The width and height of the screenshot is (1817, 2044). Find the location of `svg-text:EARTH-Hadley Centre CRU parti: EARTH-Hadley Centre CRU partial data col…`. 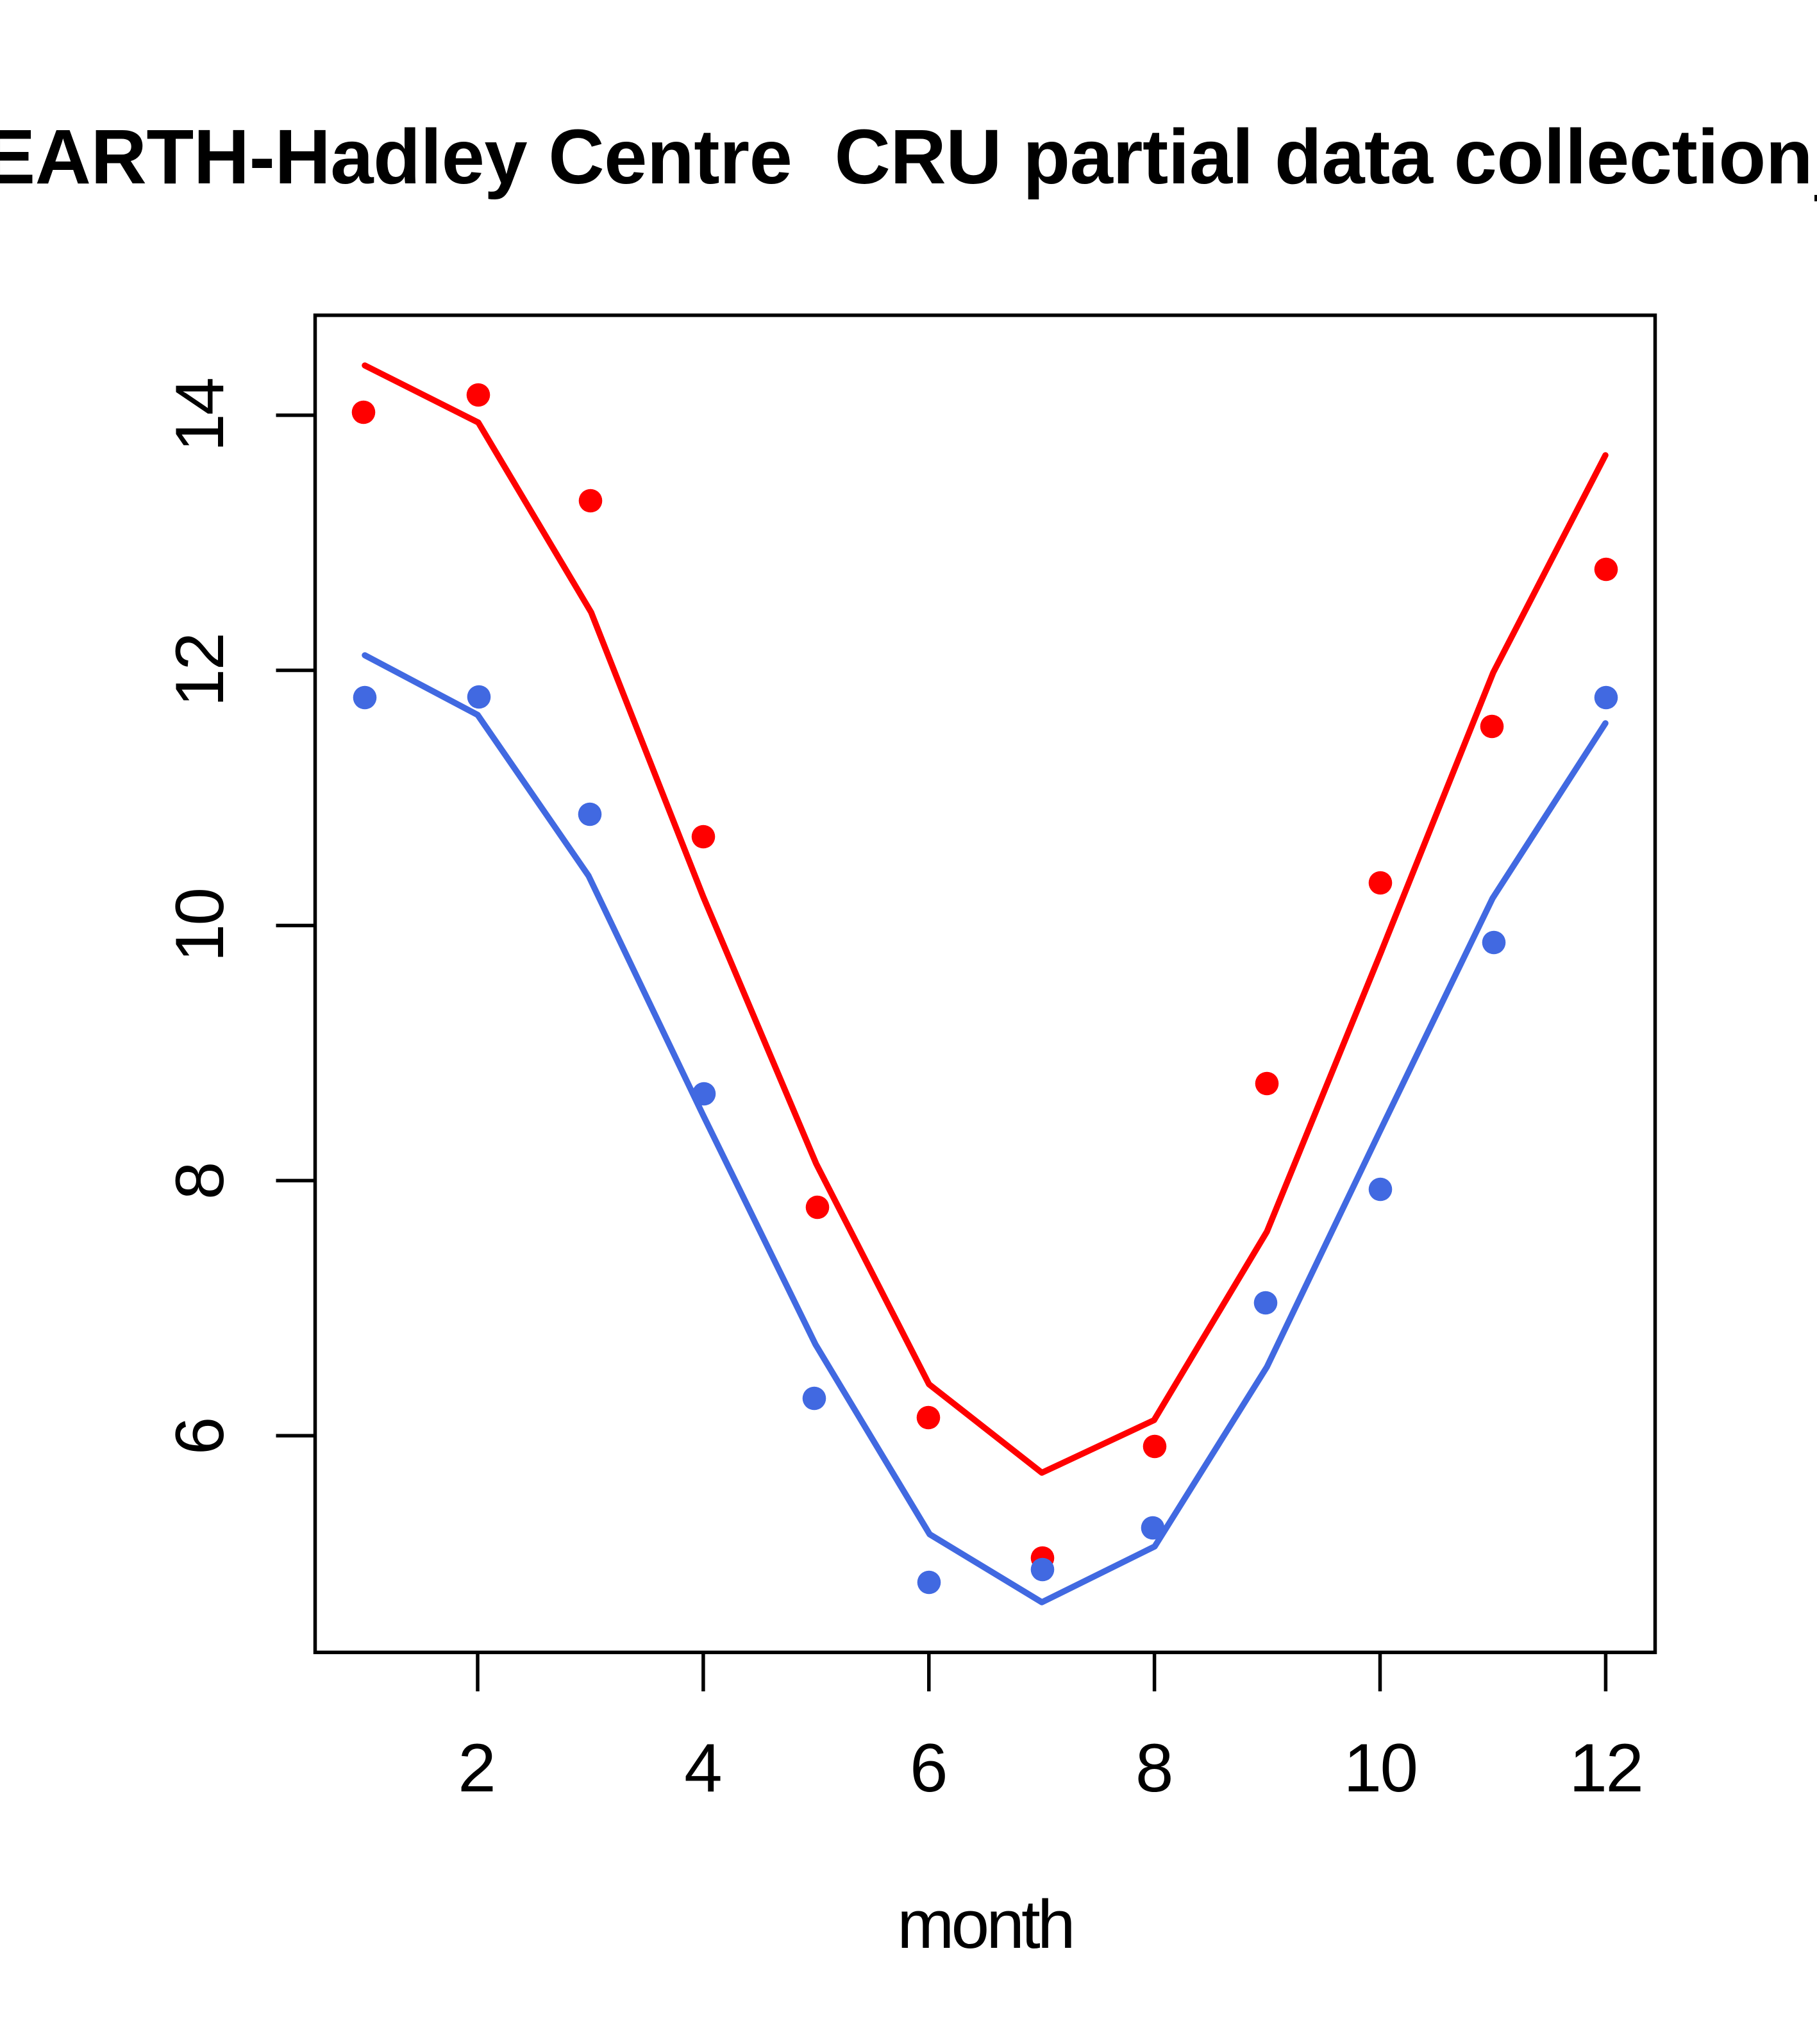

svg-text:EARTH-Hadley Centre CRU parti: EARTH-Hadley Centre CRU partial data col… is located at coordinates (906, 156).